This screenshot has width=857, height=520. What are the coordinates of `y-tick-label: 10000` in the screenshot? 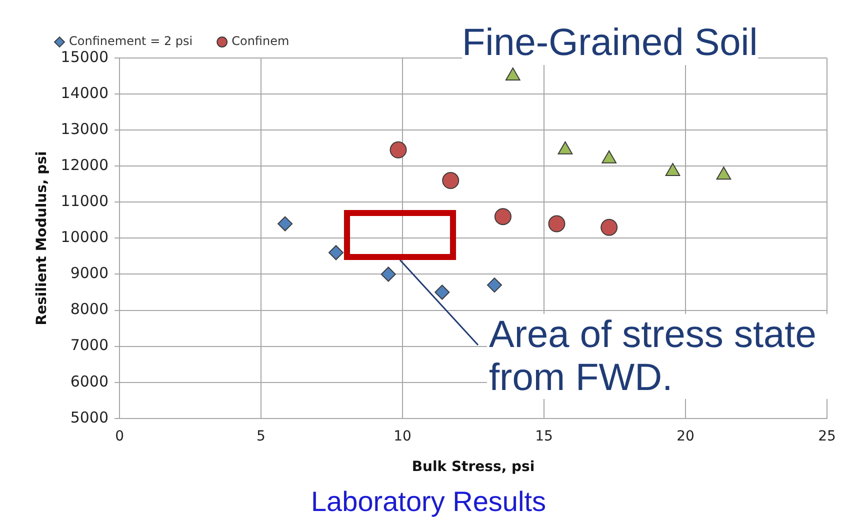 It's located at (84, 237).